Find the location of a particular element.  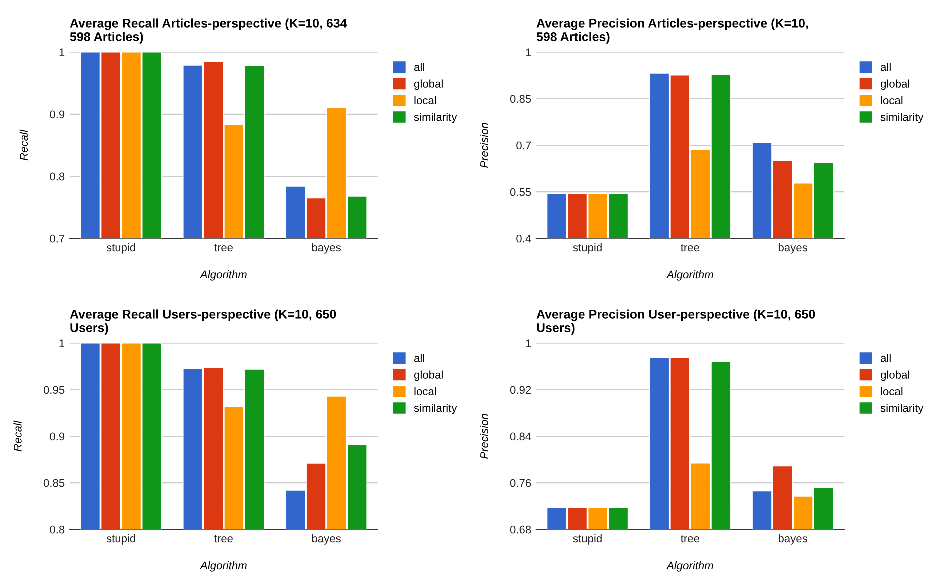

chart-title: Average Precision Articles-perspective (K=10, 598 Articles) is located at coordinates (672, 31).